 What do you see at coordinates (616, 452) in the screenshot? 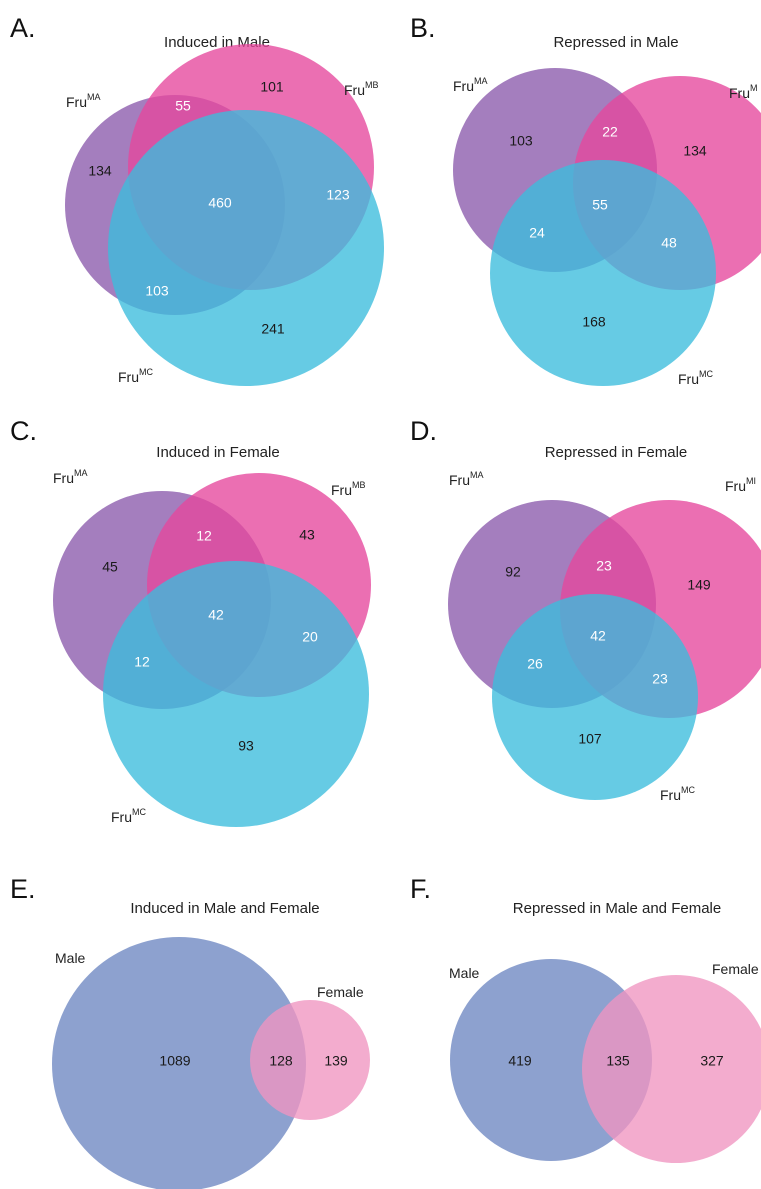
I see `panel-d-title: Repressed in Female` at bounding box center [616, 452].